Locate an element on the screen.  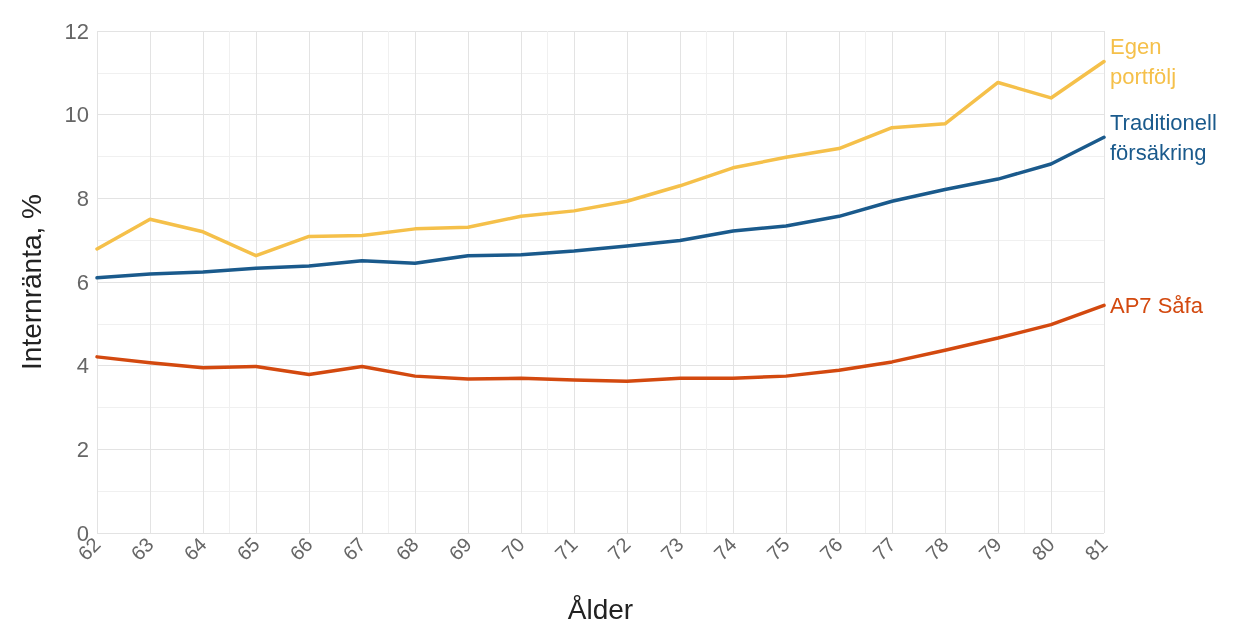
series-label: Traditionell försäkring is located at coordinates (1166, 137).